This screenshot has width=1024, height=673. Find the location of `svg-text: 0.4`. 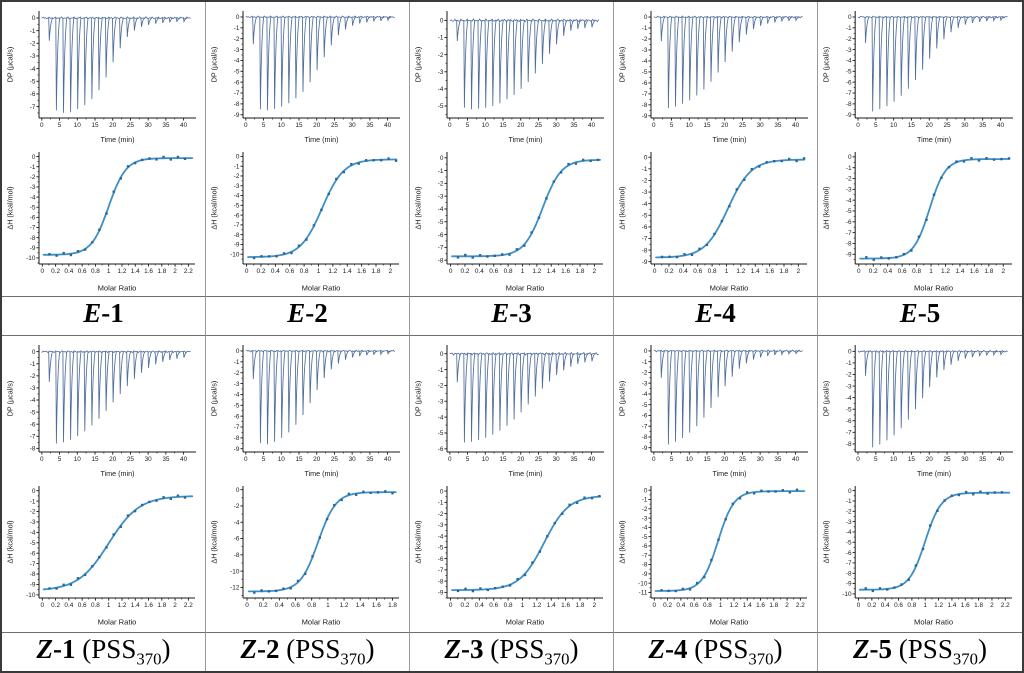

svg-text: 0.4 is located at coordinates (680, 605).